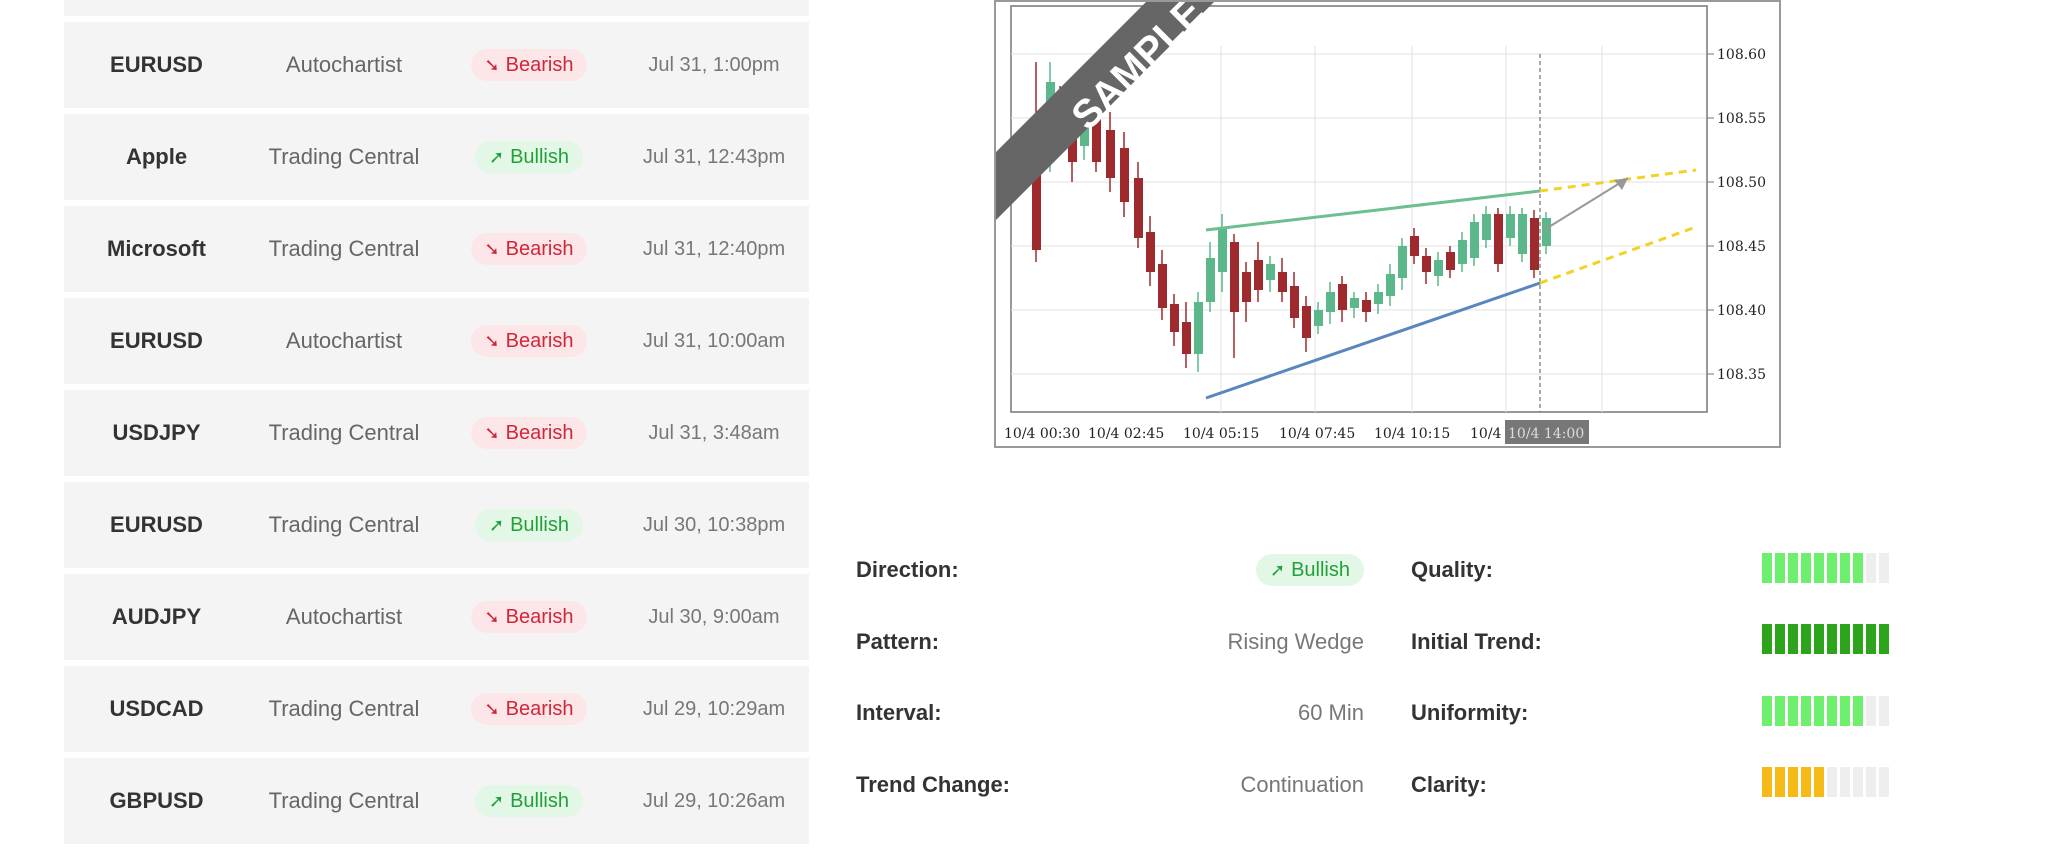  Describe the element at coordinates (1825, 711) in the screenshot. I see `uniformity-meter` at that location.